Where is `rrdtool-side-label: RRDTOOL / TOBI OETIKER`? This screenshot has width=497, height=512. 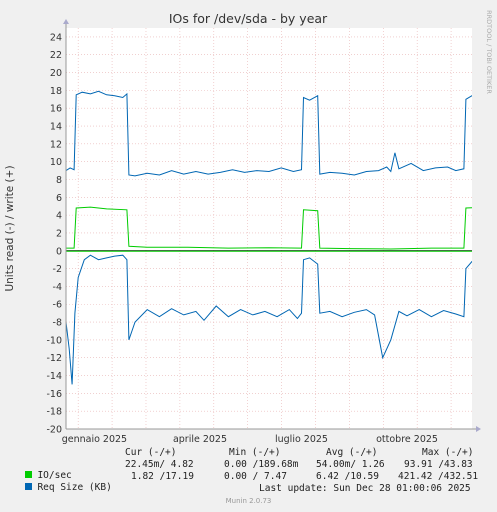
rrdtool-side-label: RRDTOOL / TOBI OETIKER is located at coordinates (489, 52).